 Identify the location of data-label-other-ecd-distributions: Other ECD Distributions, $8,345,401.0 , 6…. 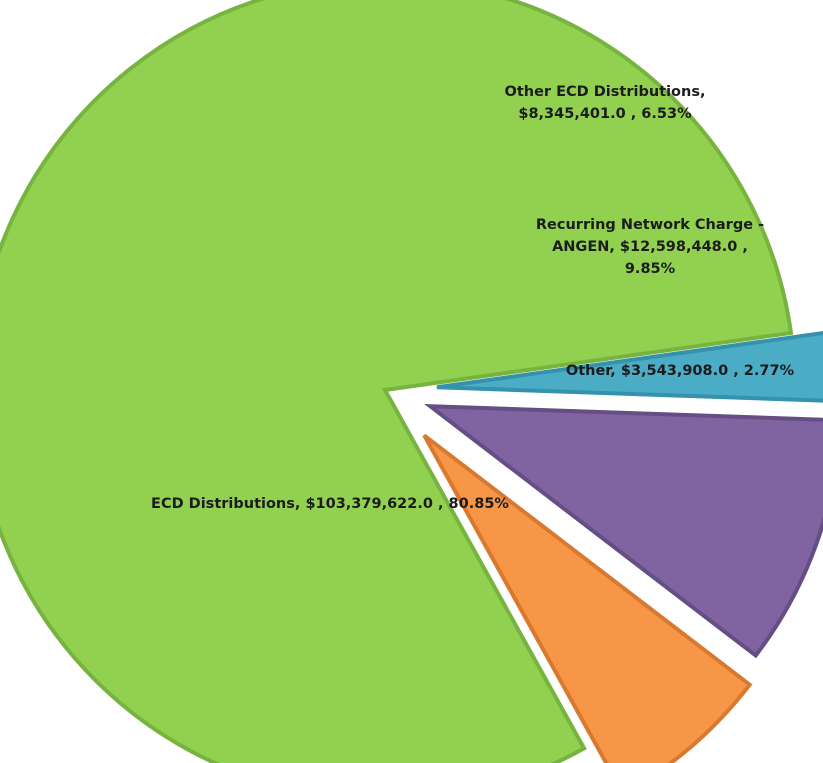
(605, 103).